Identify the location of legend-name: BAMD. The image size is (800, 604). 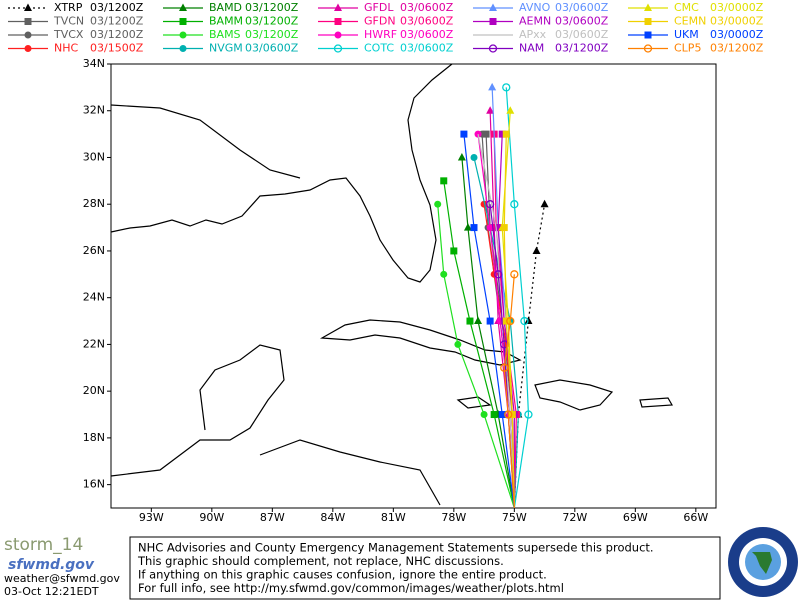
(225, 7).